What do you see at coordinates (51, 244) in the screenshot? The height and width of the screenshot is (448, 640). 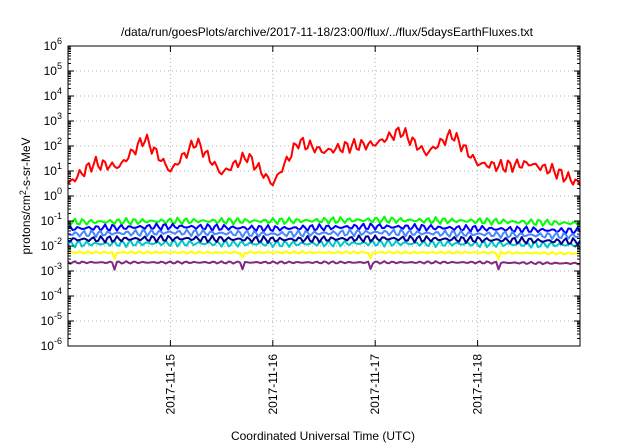 I see `y-tick-label-4: 10⁻²` at bounding box center [51, 244].